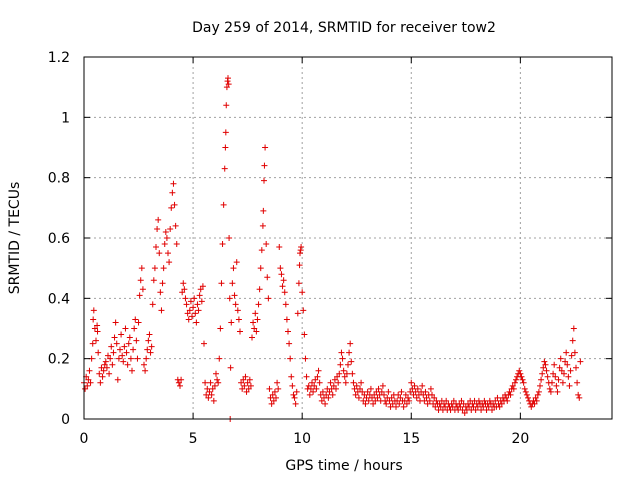  I want to click on y-tick-label: 0.2, so click(59, 360).